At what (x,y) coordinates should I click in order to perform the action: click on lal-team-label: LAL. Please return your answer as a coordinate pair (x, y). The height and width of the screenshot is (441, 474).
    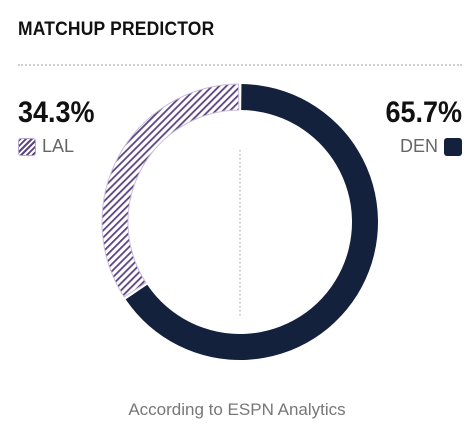
    Looking at the image, I should click on (46, 146).